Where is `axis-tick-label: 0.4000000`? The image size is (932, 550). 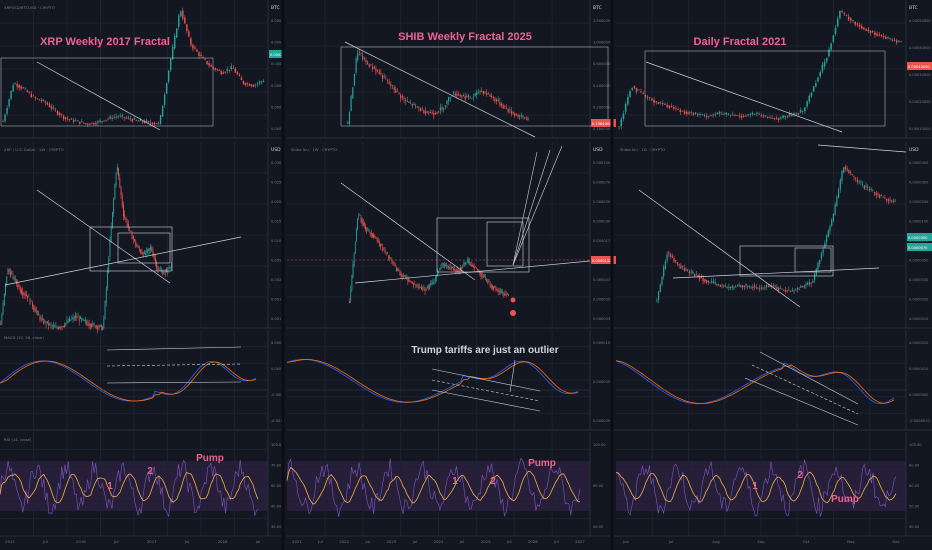
axis-tick-label: 0.4000000 is located at coordinates (603, 86).